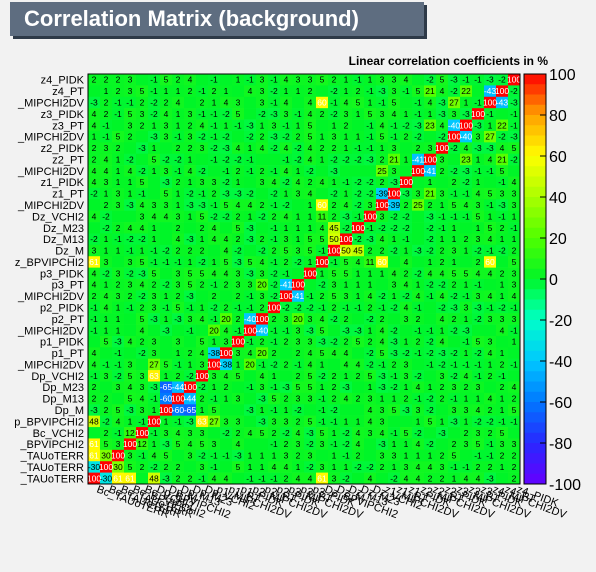  Describe the element at coordinates (238, 342) in the screenshot. I see `heatmap-cell-value: 100` at that location.